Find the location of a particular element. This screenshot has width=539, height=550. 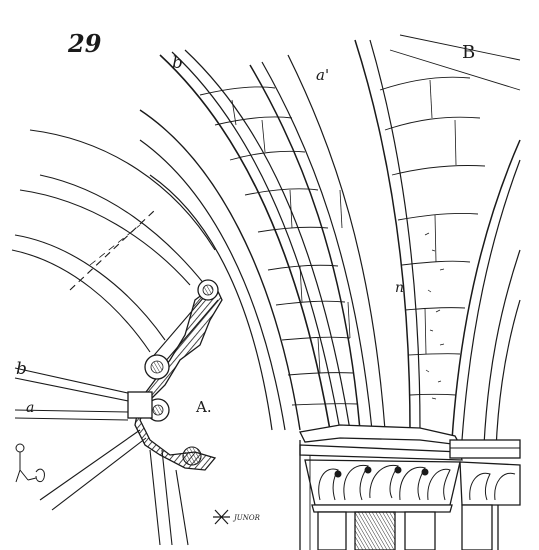

abacus-right-block is located at coordinates (485, 449).